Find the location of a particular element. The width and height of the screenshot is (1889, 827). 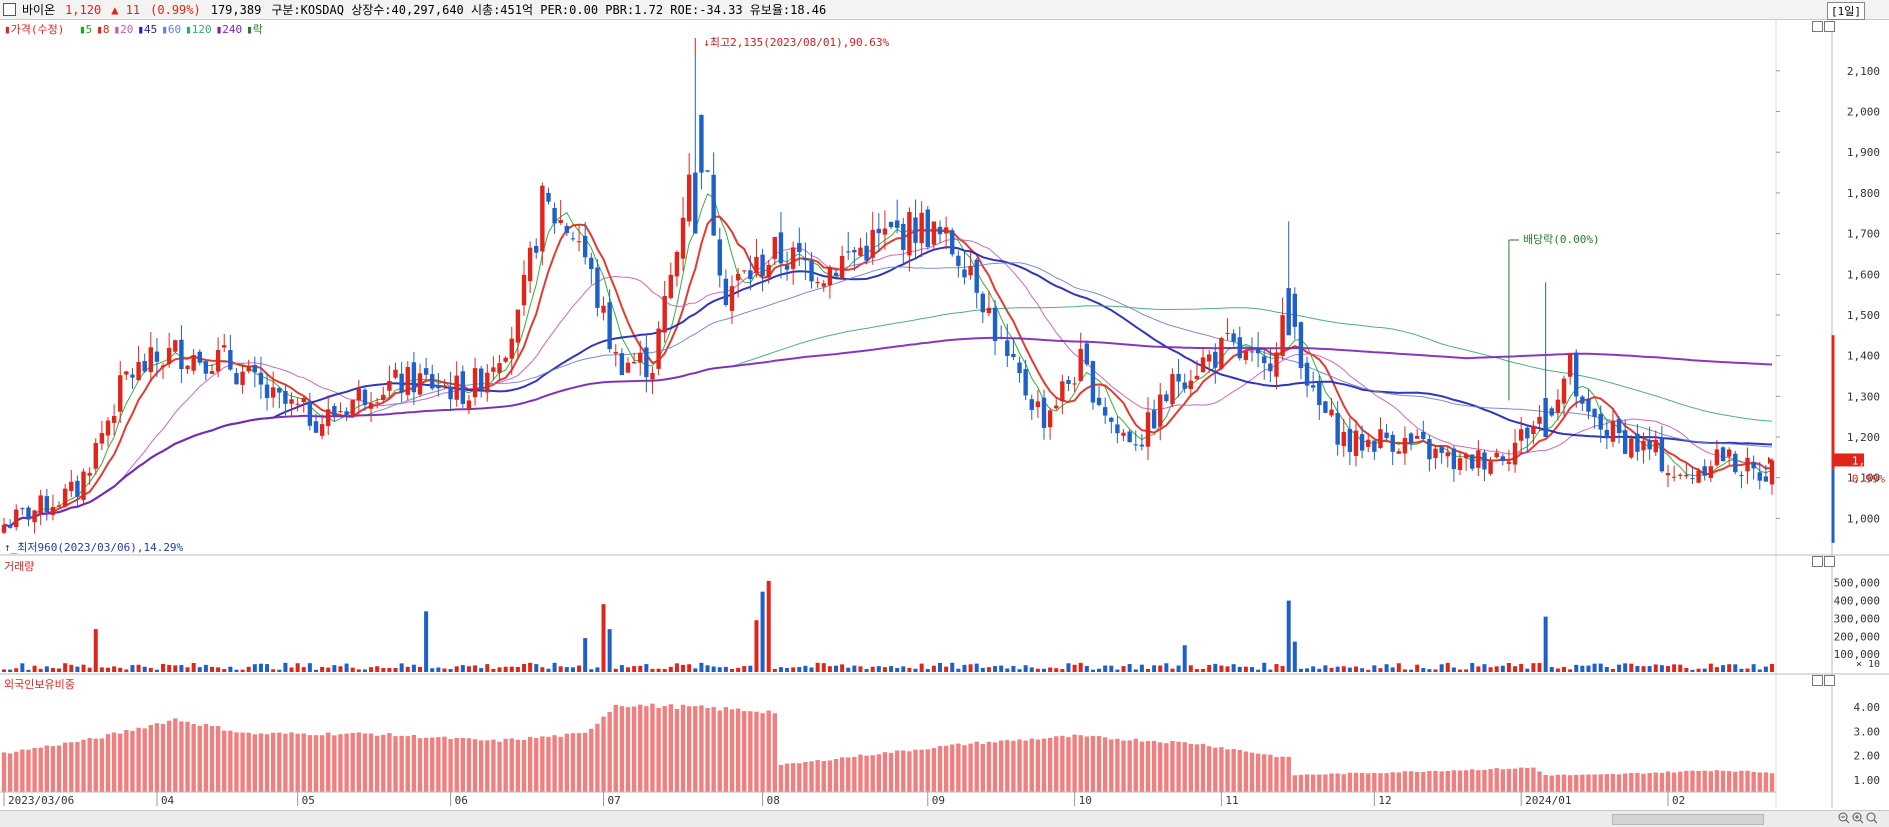

scrollbar-thumb is located at coordinates (1688, 819).